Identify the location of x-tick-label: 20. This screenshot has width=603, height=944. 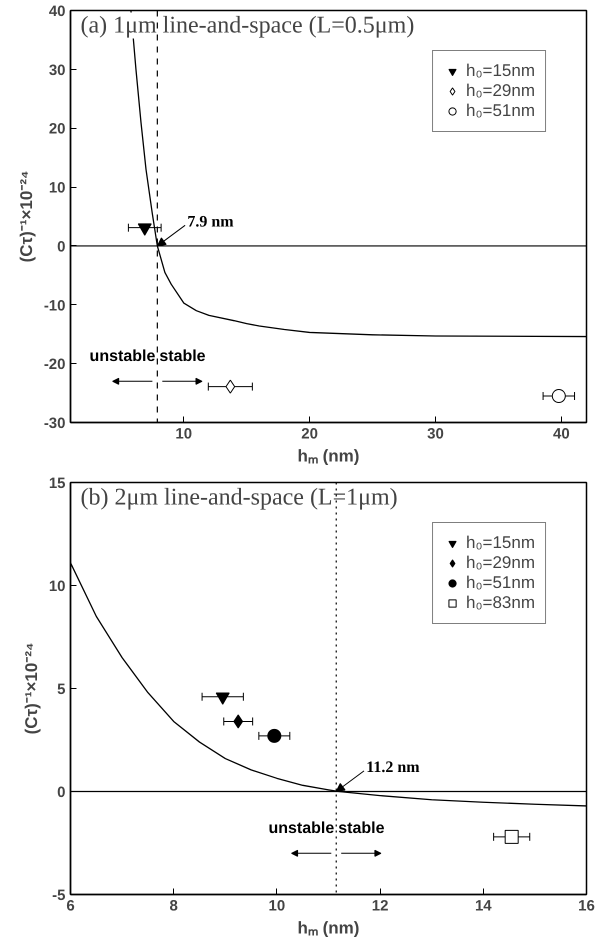
(309, 434).